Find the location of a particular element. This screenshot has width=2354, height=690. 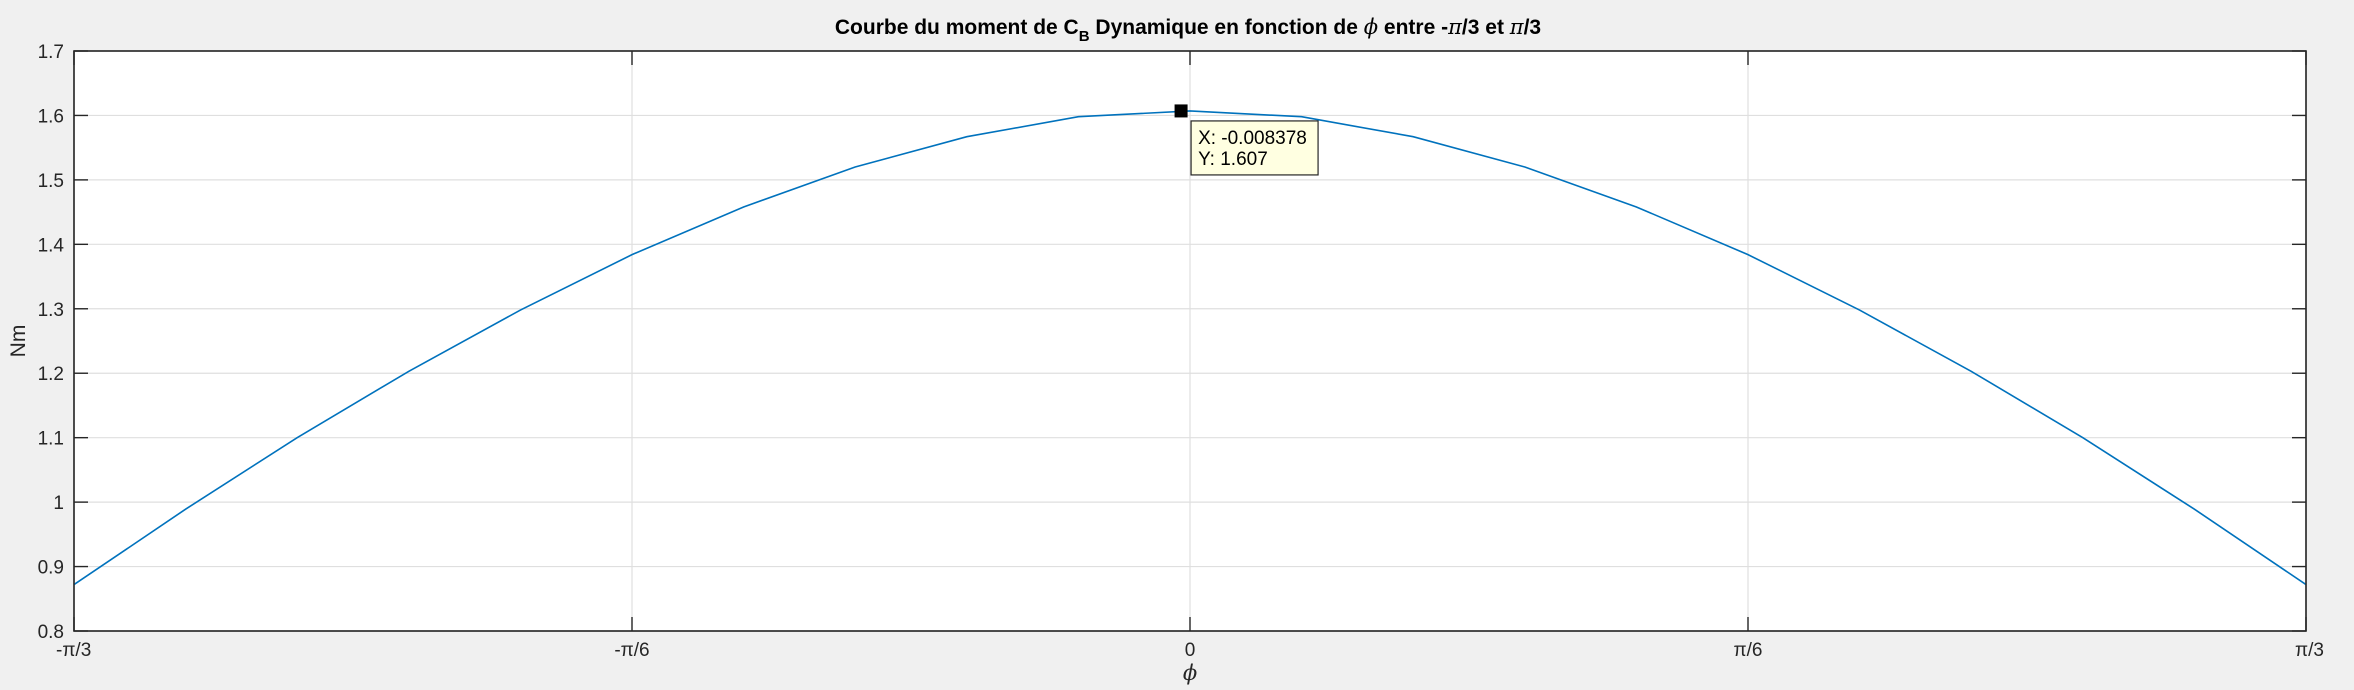

datatip-box is located at coordinates (1254, 148).